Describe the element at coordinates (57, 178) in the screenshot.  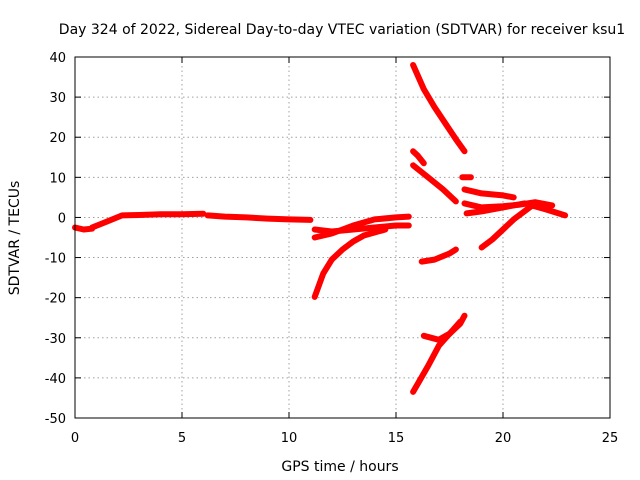
I see `y-tick-label: 10` at that location.